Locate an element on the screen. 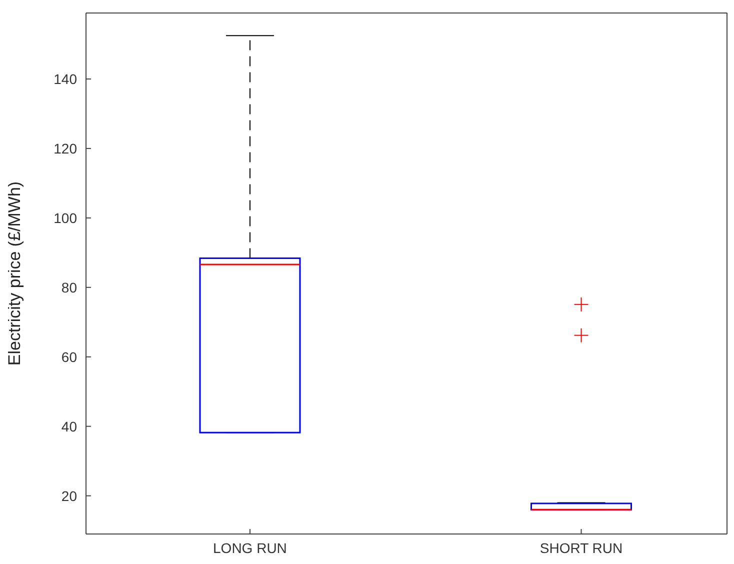 This screenshot has height=564, width=734. y-tick-label: 60 is located at coordinates (69, 356).